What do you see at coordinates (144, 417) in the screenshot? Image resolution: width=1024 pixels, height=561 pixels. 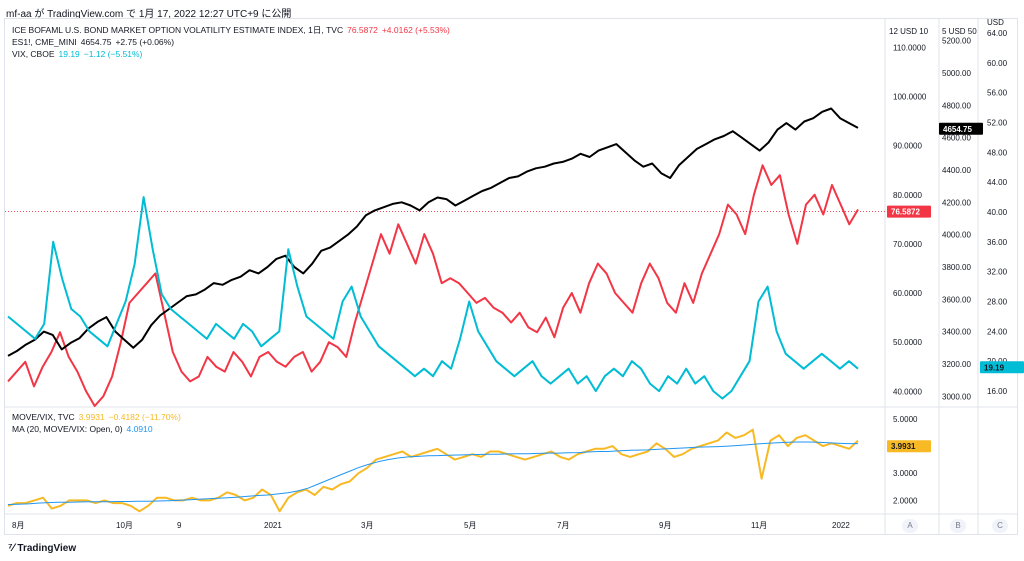 I see `legend-series-change: −0.4182 (−11.70%)` at bounding box center [144, 417].